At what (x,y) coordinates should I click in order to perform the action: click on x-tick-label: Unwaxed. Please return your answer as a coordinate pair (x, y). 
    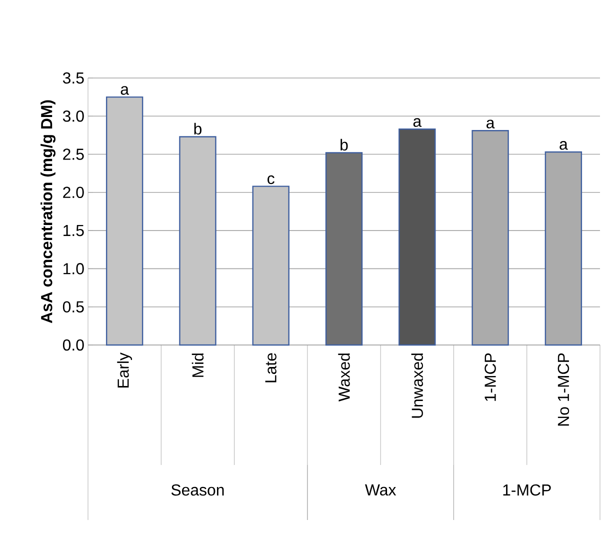
    Looking at the image, I should click on (417, 386).